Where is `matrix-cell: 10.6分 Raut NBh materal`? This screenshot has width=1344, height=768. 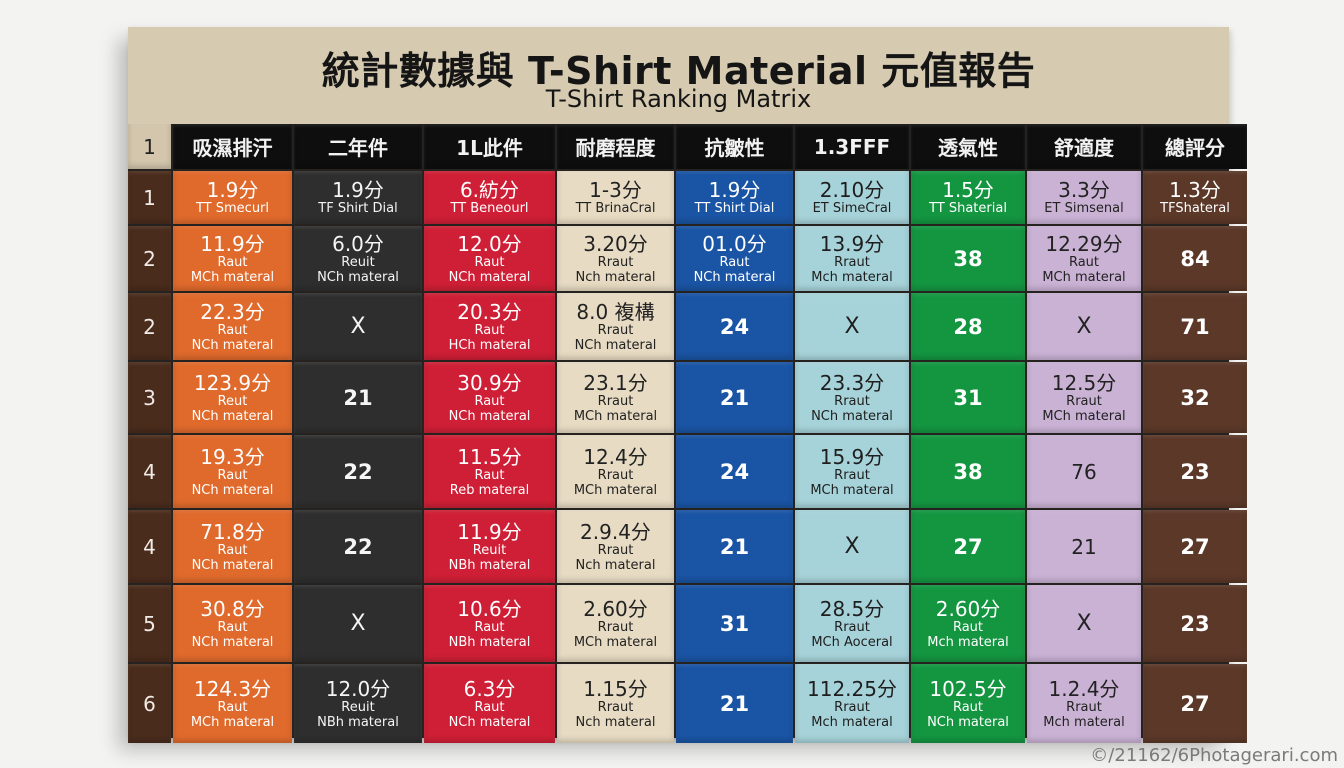
matrix-cell: 10.6分 Raut NBh materal is located at coordinates (489, 623).